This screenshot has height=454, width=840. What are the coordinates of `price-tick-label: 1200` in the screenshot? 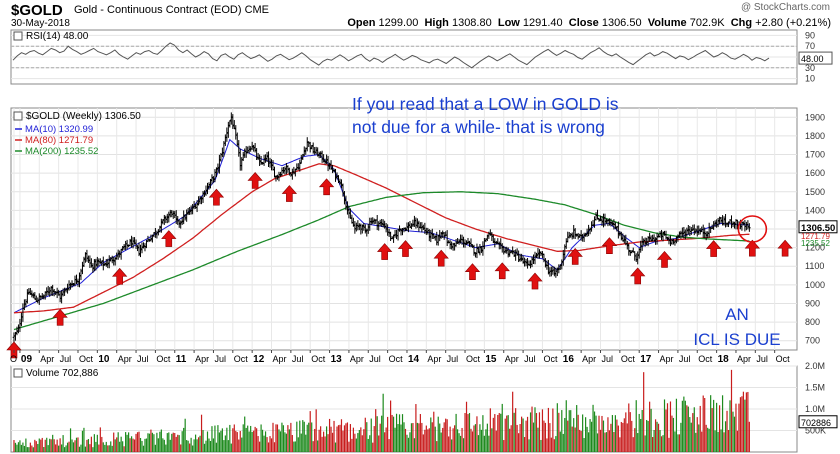 It's located at (815, 248).